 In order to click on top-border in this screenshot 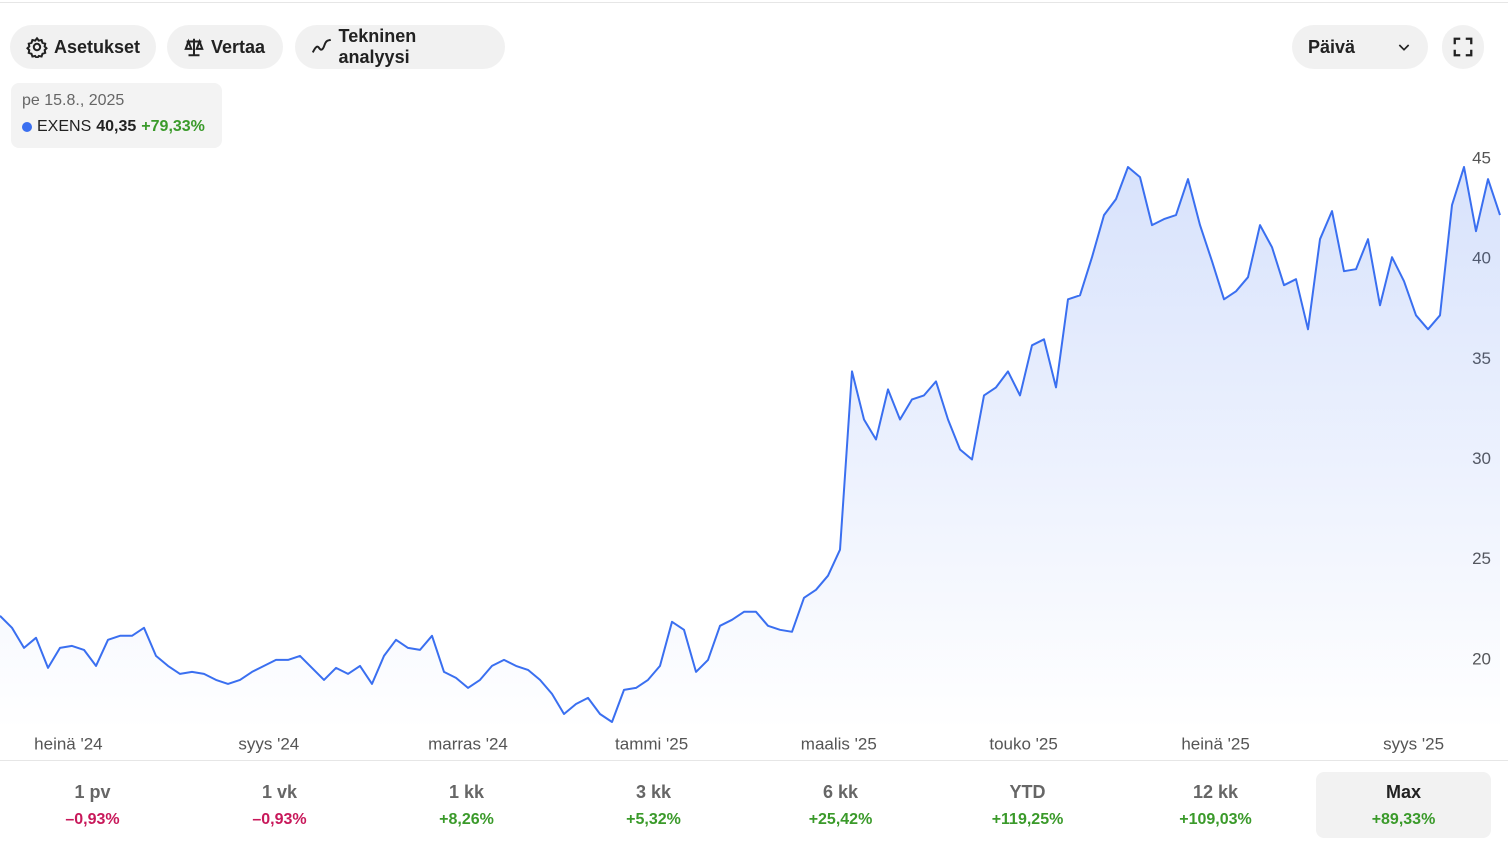, I will do `click(754, 2)`.